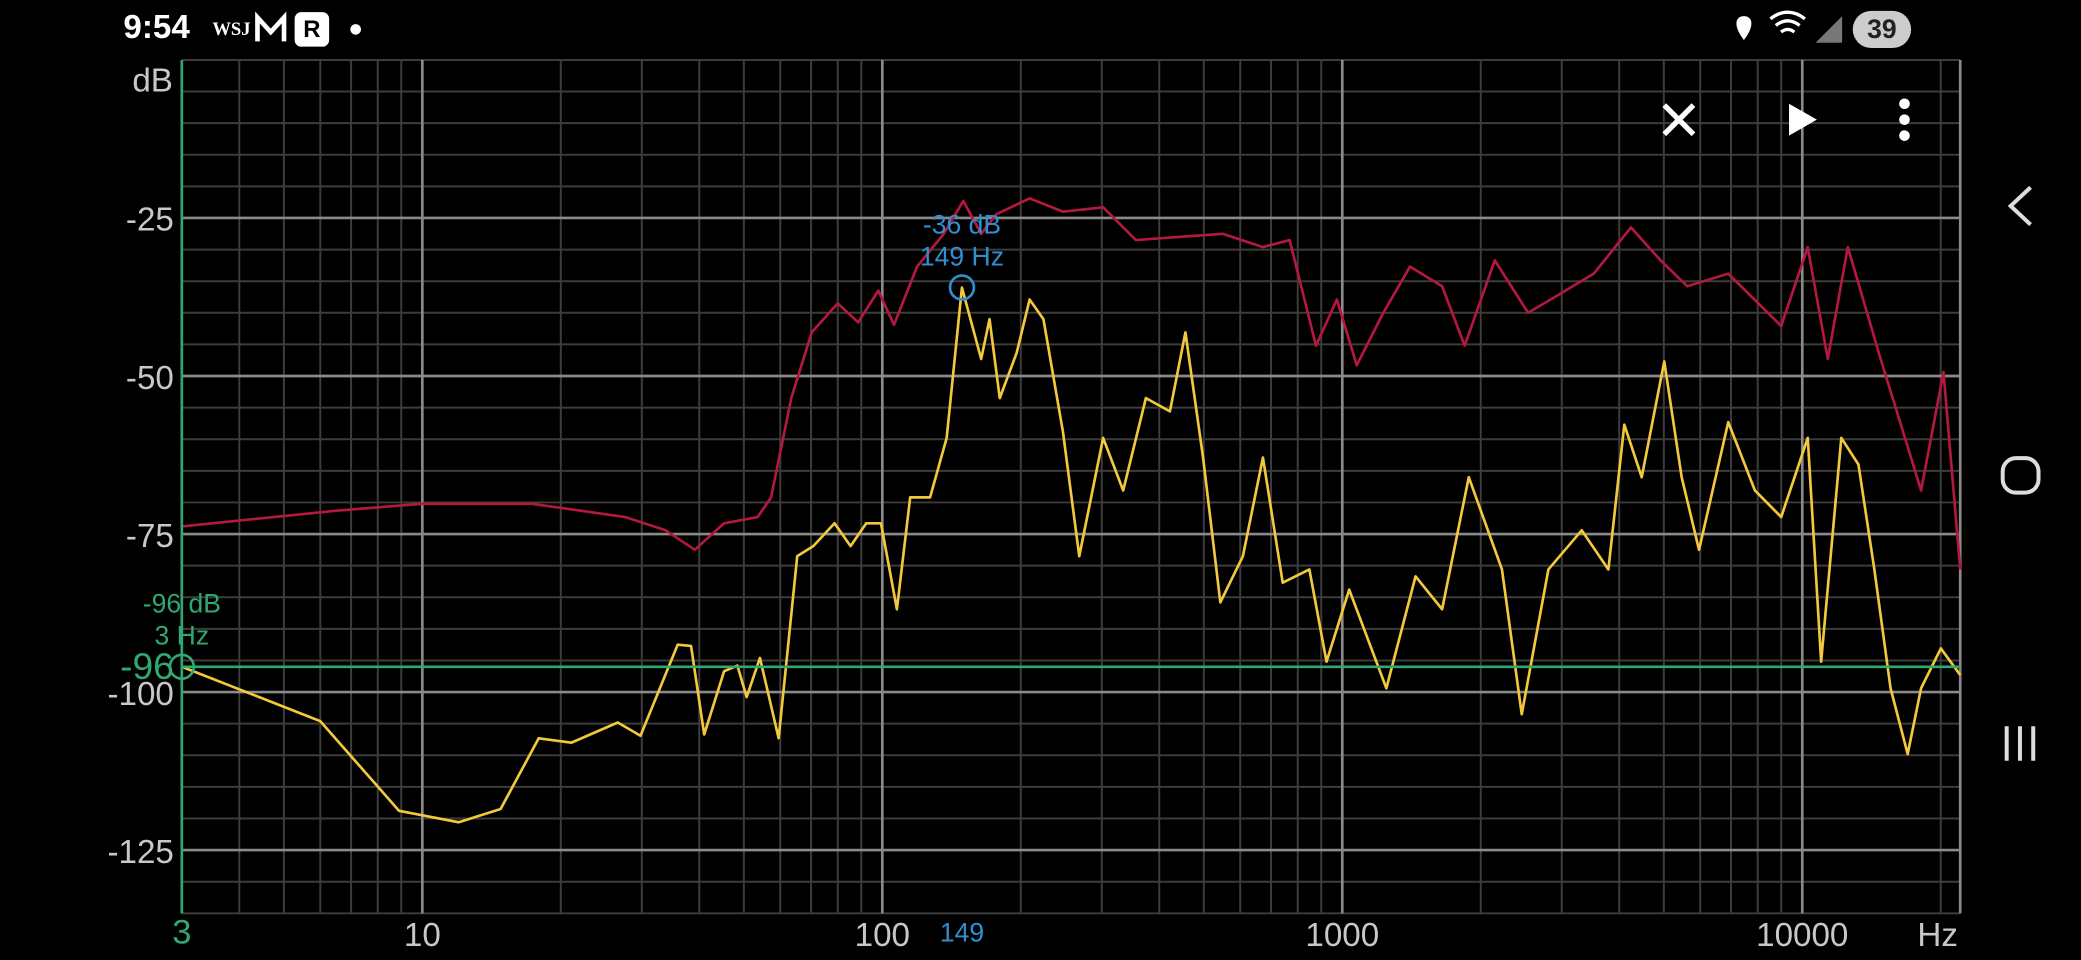 Image resolution: width=2081 pixels, height=960 pixels. What do you see at coordinates (962, 933) in the screenshot?
I see `cursor-x-label: 149` at bounding box center [962, 933].